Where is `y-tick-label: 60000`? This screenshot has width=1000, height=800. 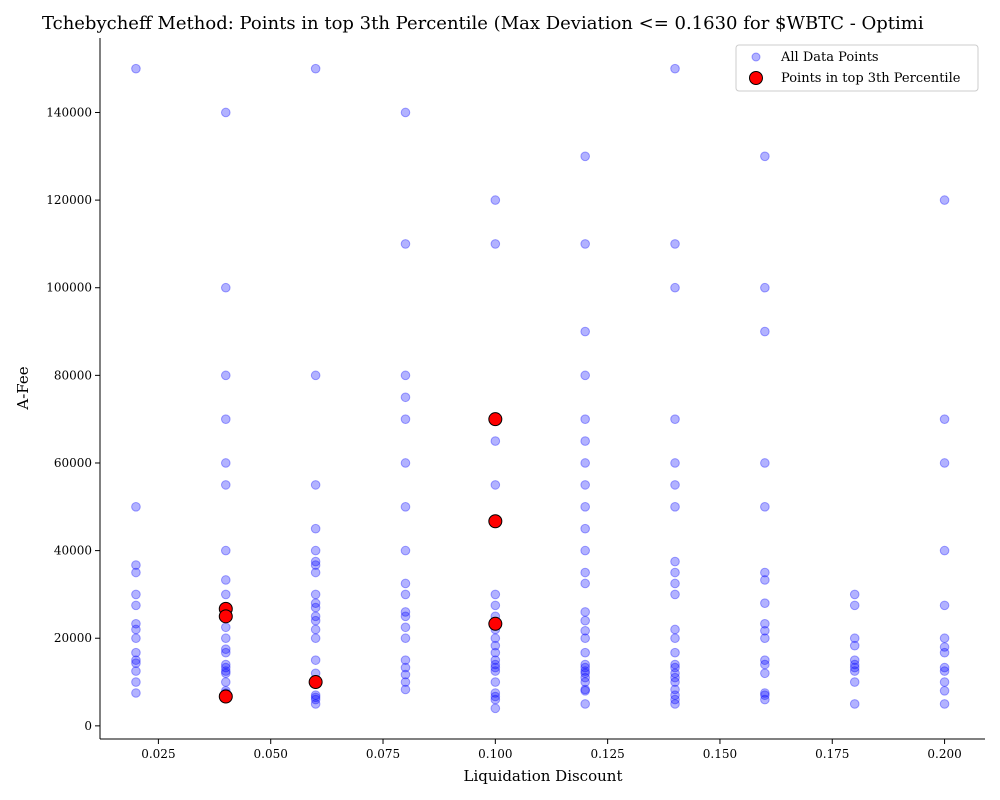 y-tick-label: 60000 is located at coordinates (73, 463).